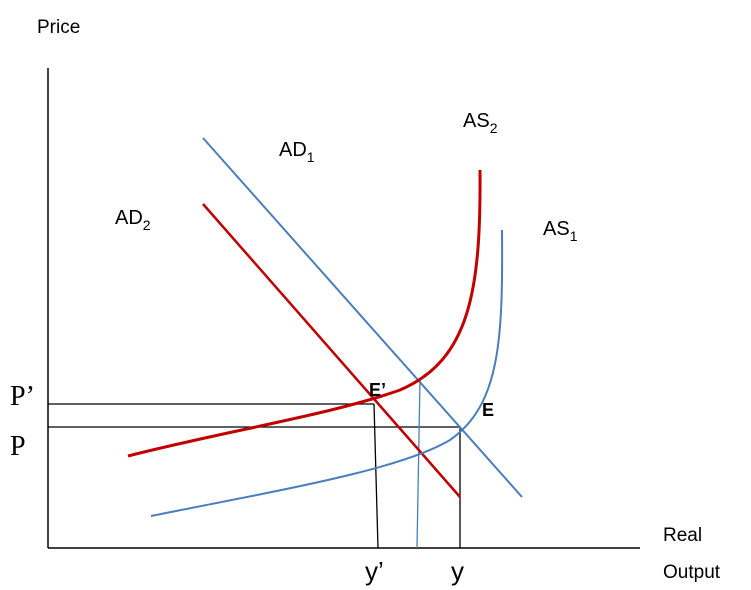 The image size is (751, 590). Describe the element at coordinates (374, 571) in the screenshot. I see `y-prime-label: y’` at that location.